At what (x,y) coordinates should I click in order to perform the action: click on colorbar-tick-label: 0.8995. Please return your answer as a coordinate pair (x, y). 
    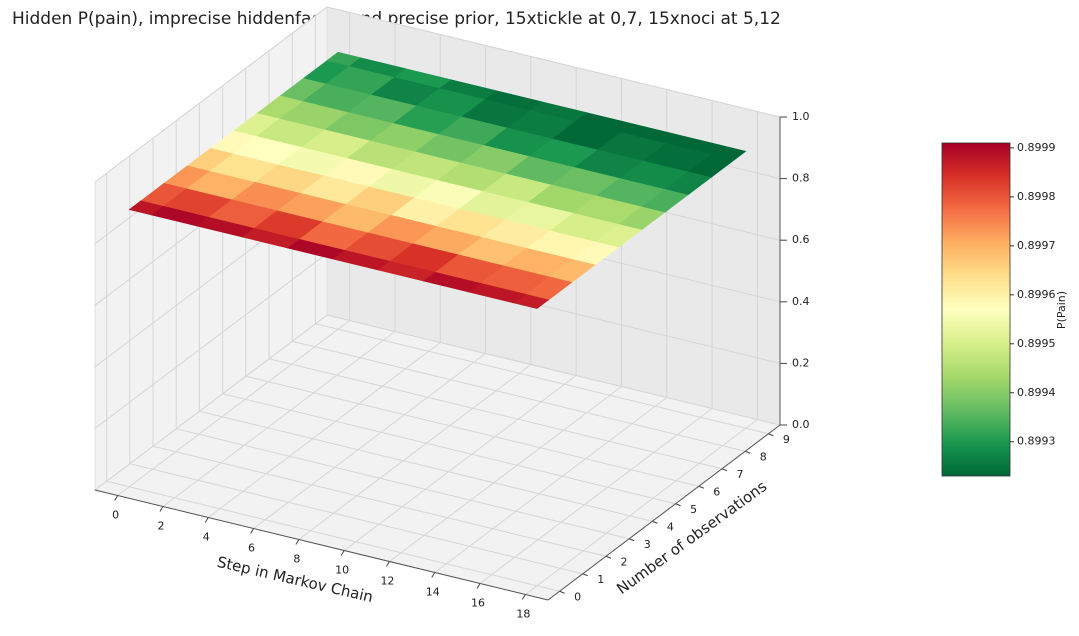
    Looking at the image, I should click on (1036, 343).